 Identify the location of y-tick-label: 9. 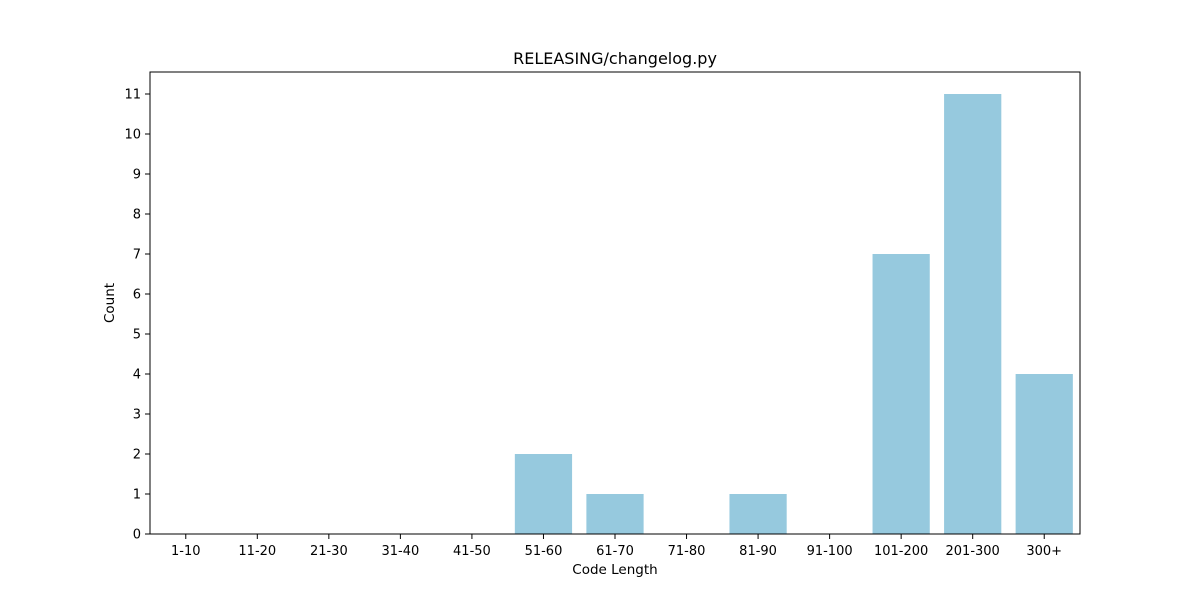
(137, 175).